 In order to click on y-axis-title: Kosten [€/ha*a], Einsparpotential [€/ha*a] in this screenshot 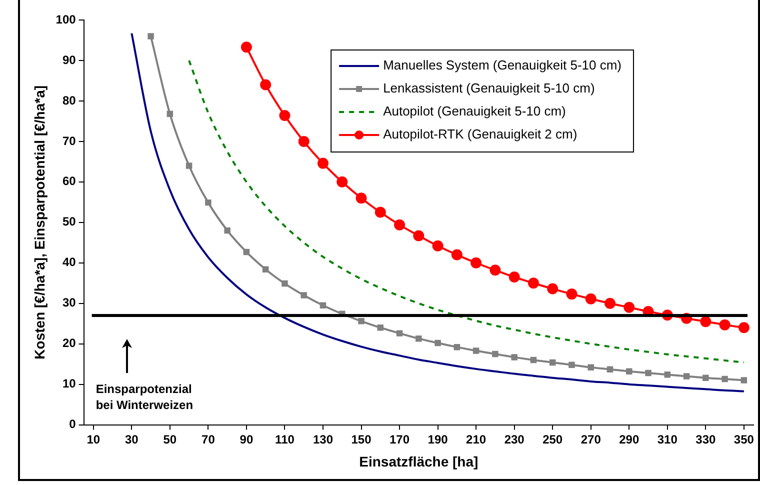, I will do `click(39, 222)`.